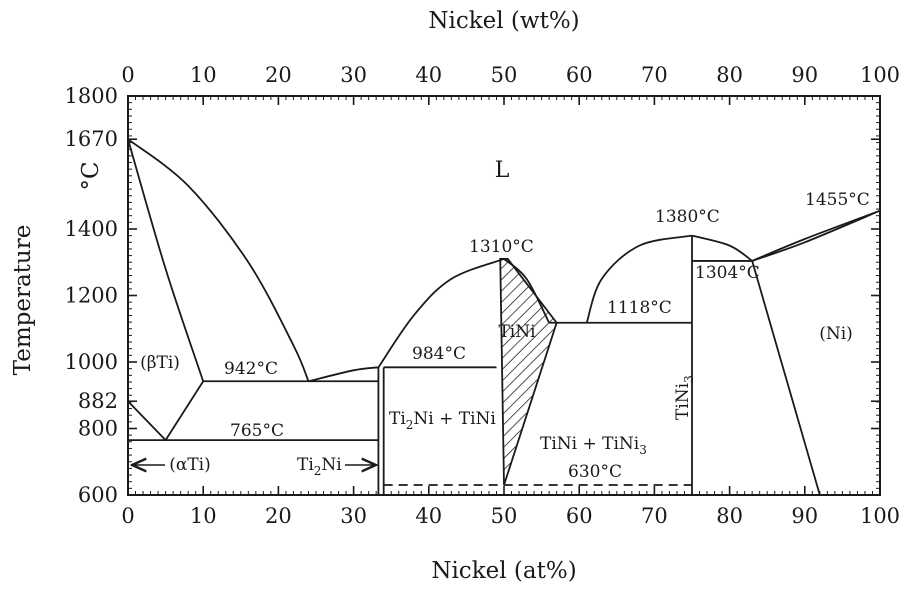 The width and height of the screenshot is (906, 590). I want to click on left-axis-title: Temperature, so click(23, 300).